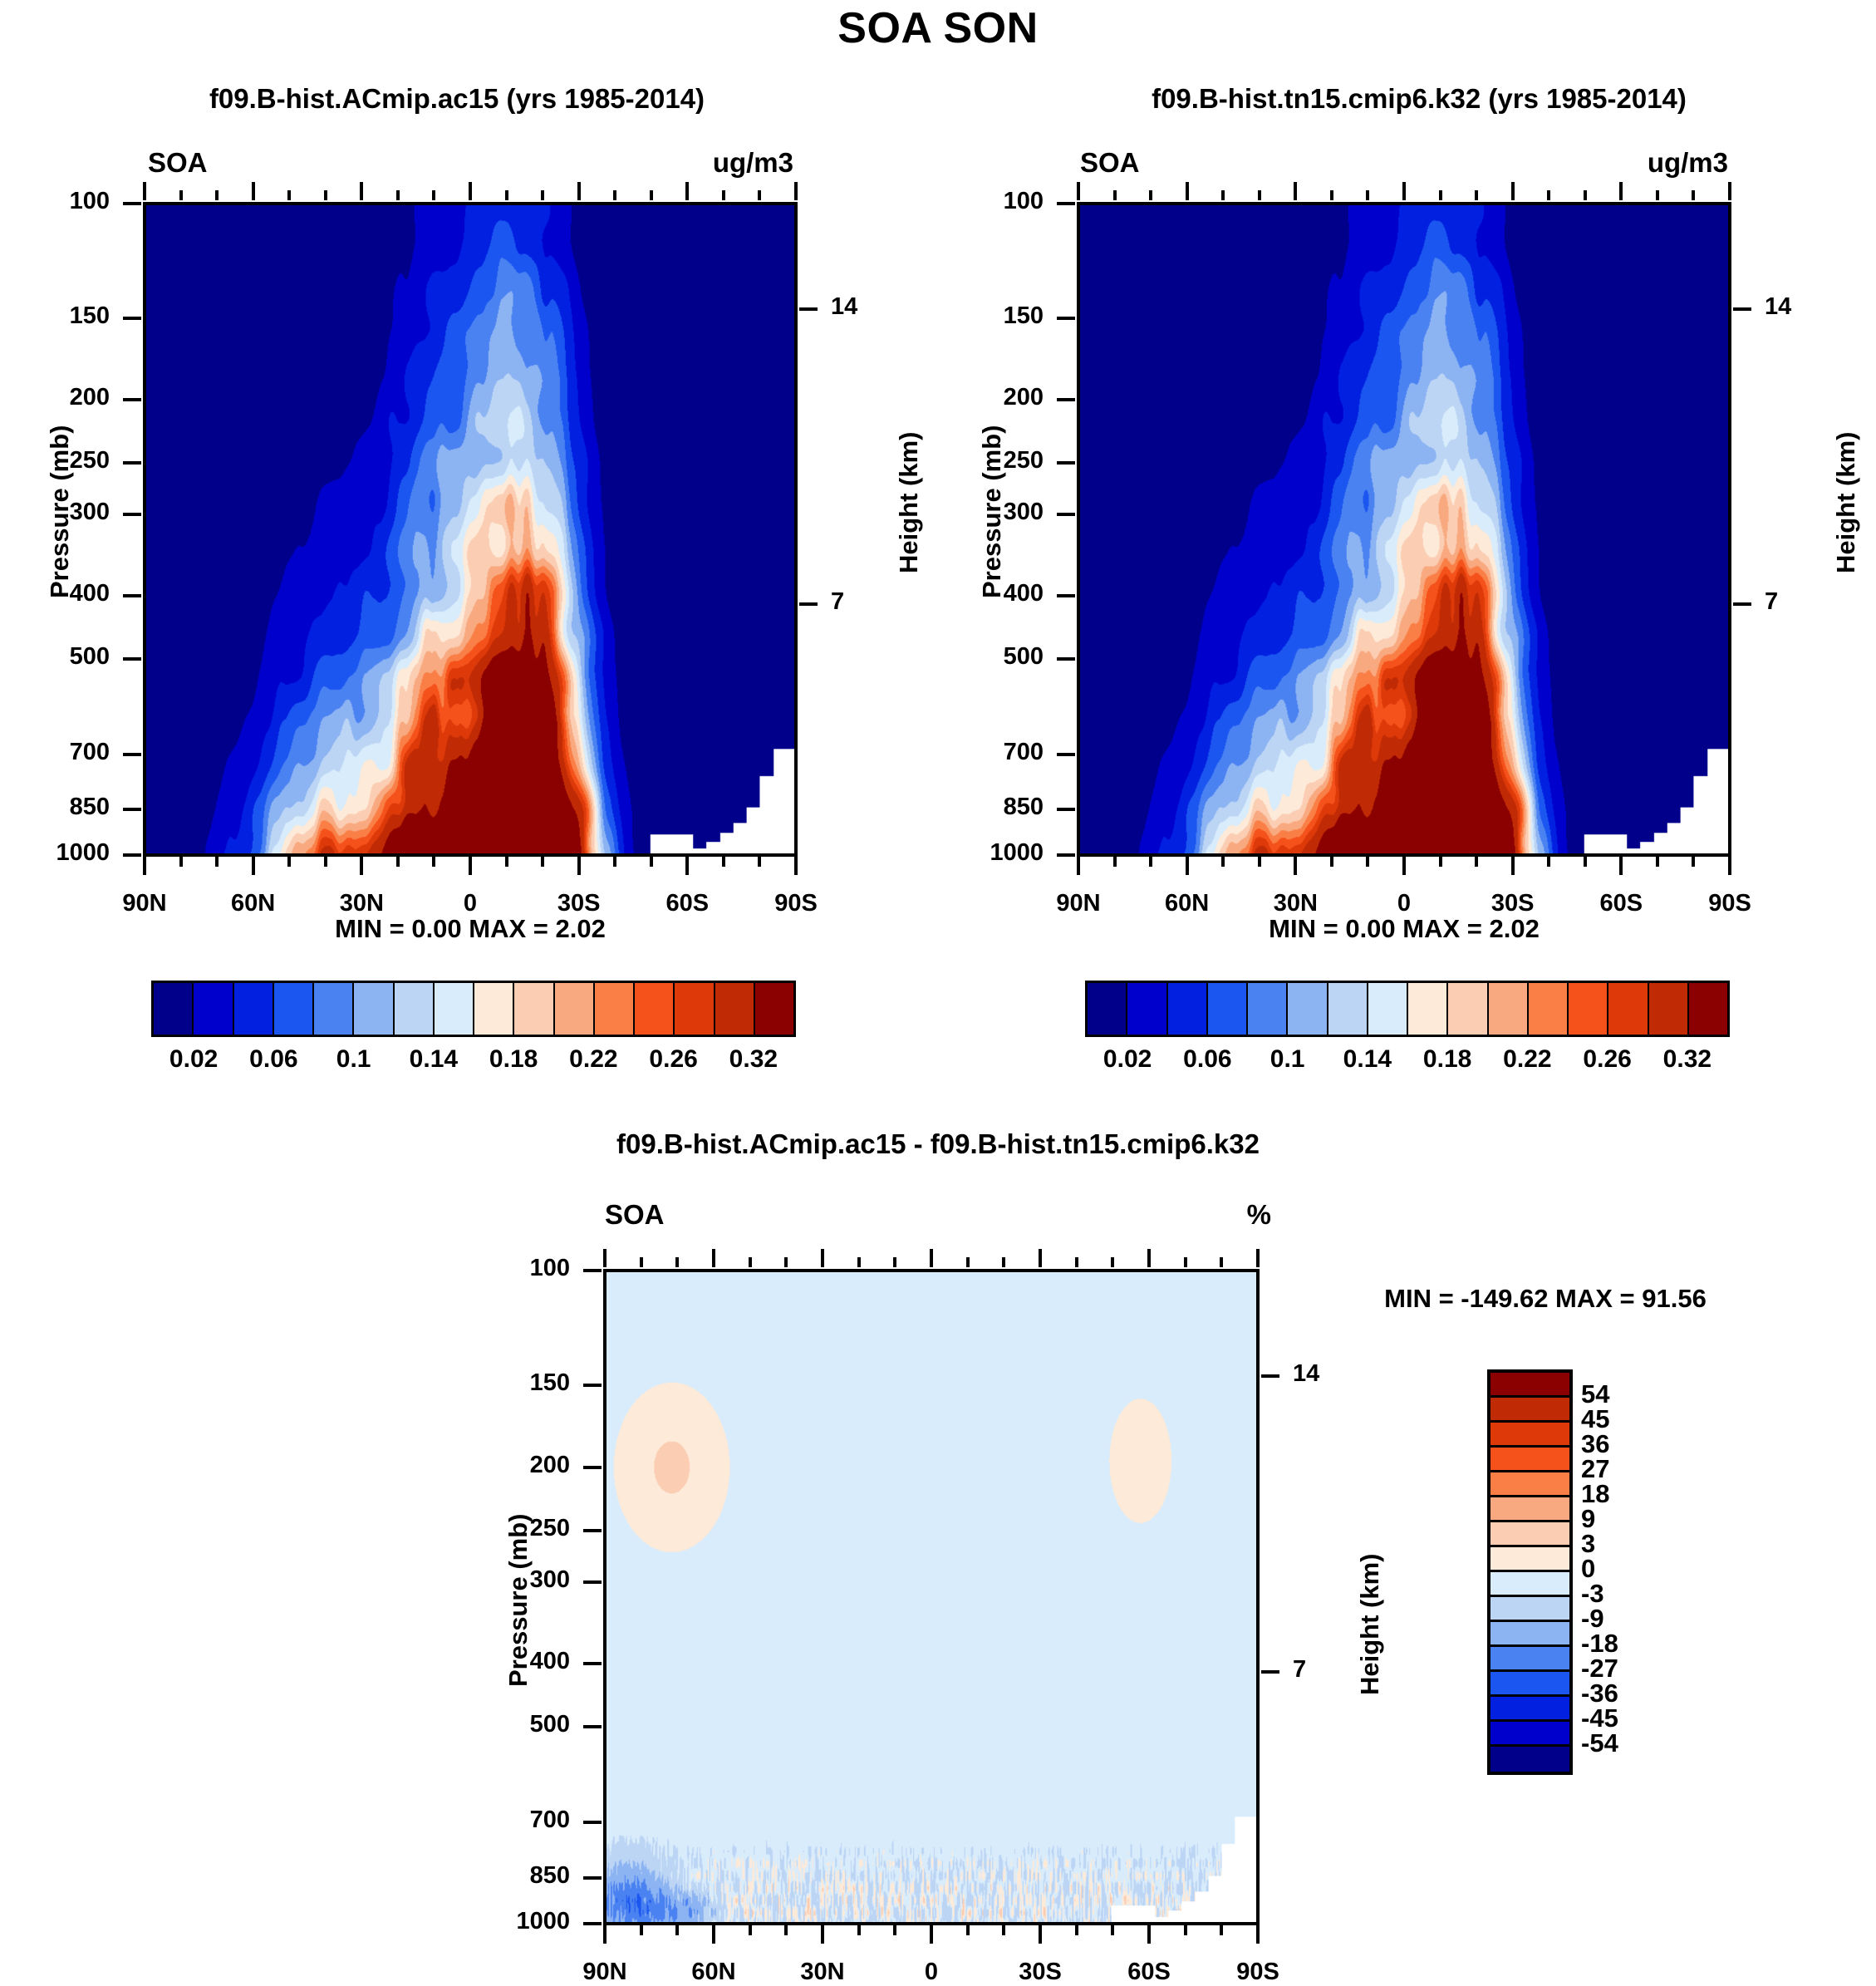  I want to click on colorbar-ticklabel: 36, so click(1595, 1443).